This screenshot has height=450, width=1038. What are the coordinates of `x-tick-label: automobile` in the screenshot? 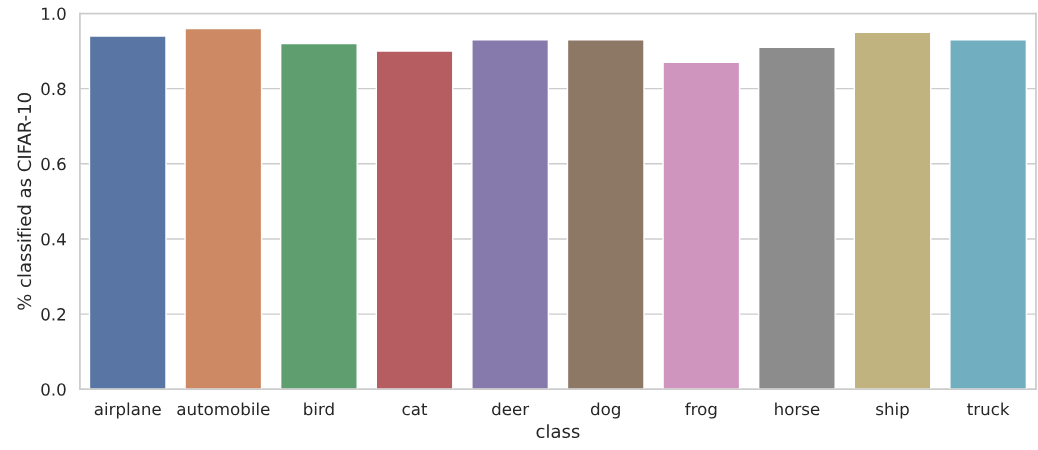 It's located at (223, 409).